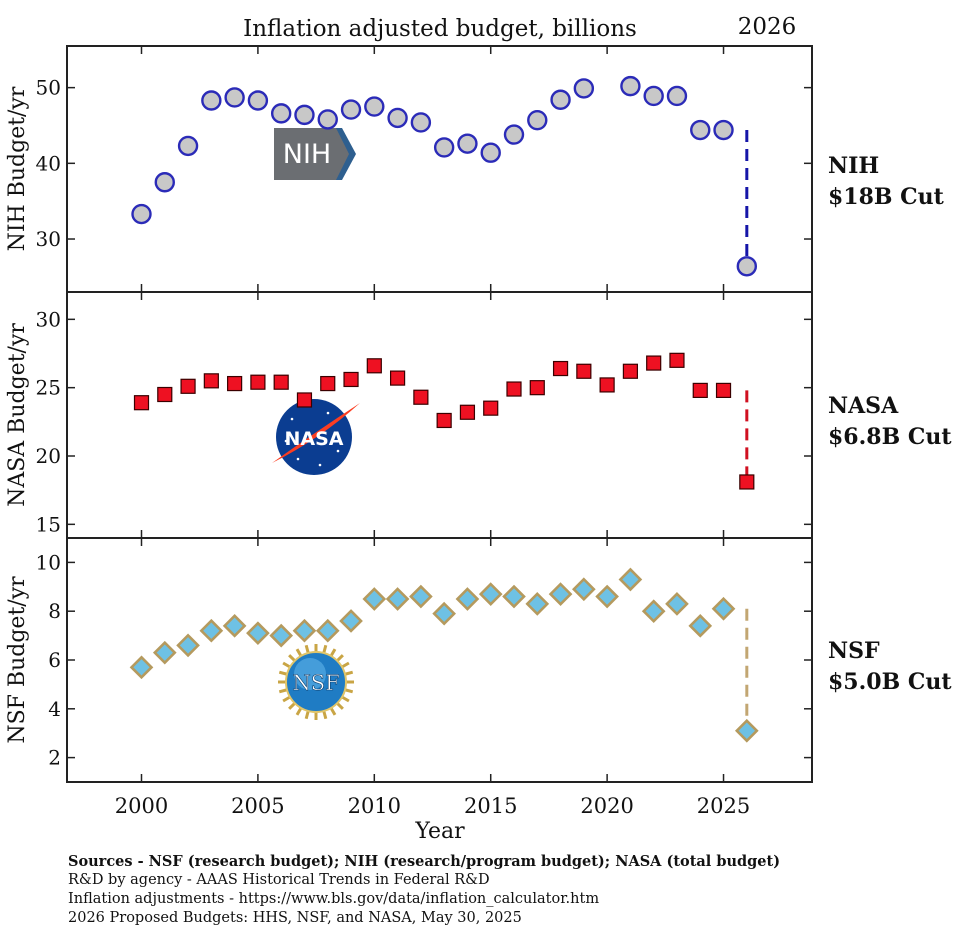 The image size is (962, 946). I want to click on x-tick-label: 2010, so click(374, 806).